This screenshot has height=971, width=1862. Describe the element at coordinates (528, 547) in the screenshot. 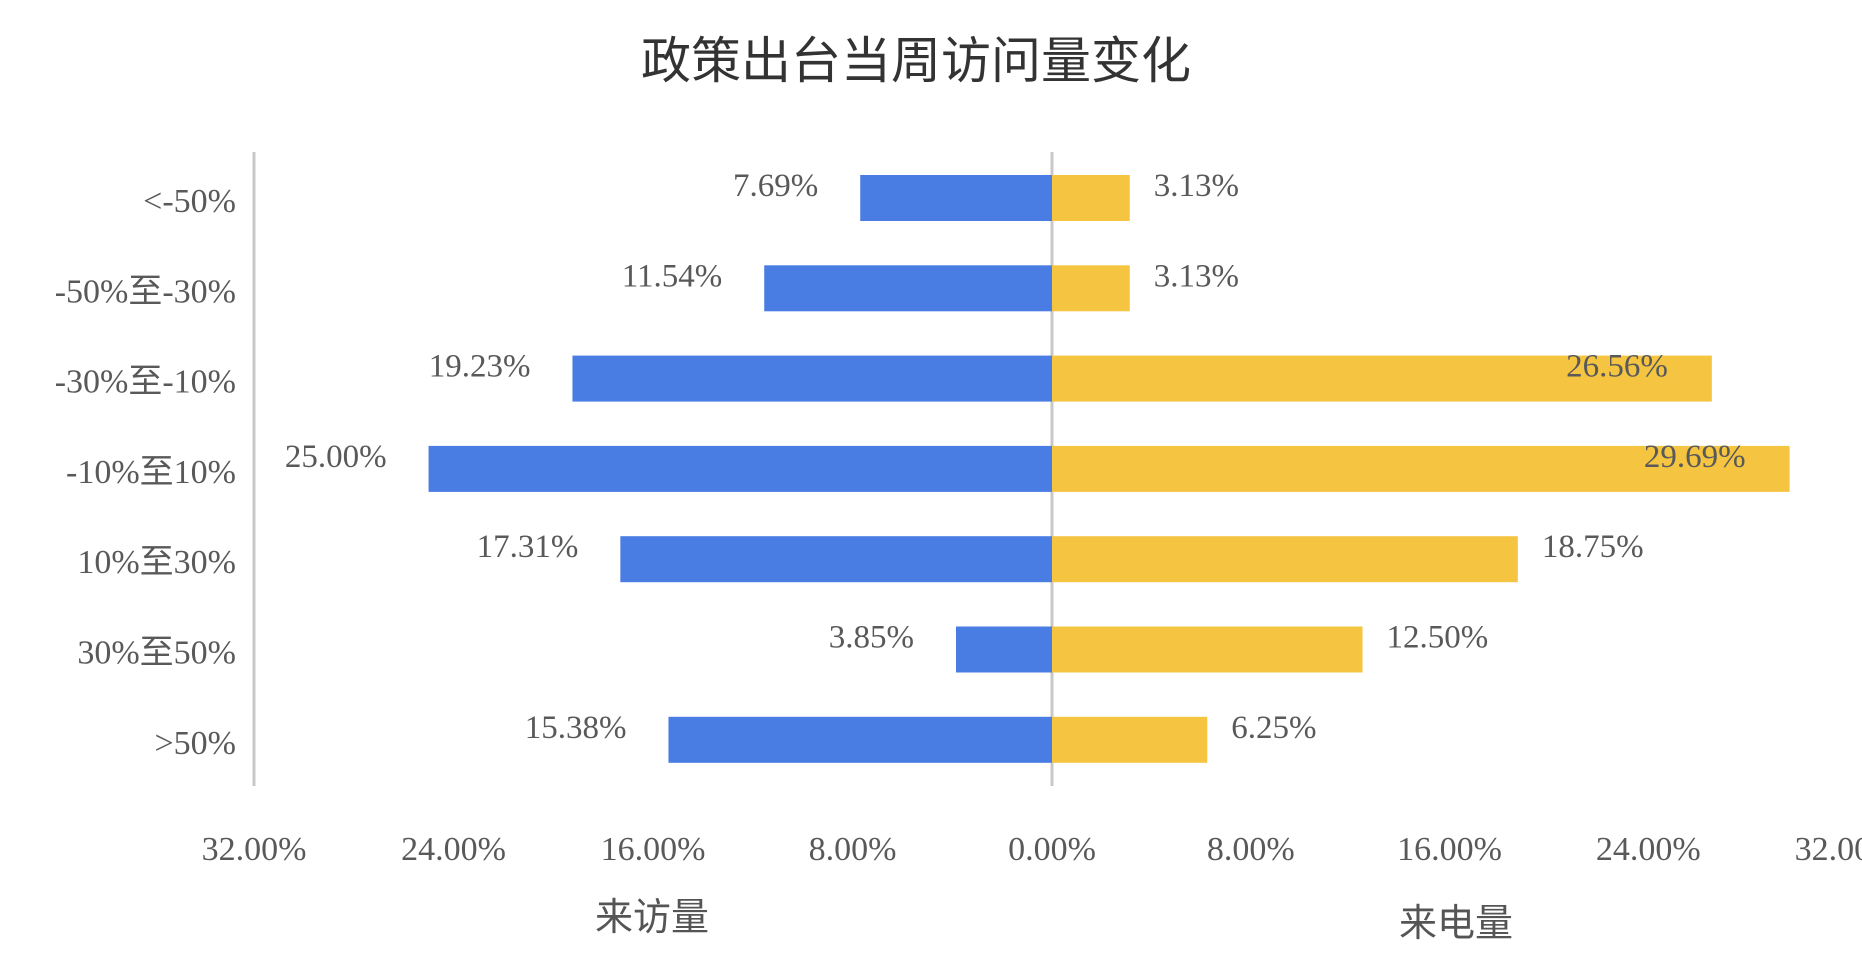

I see `data-label-visits: 17.31%` at that location.